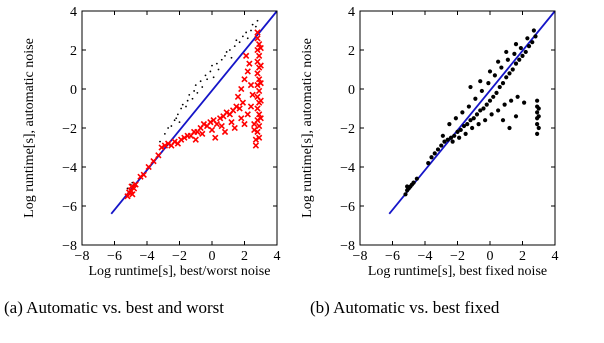 The width and height of the screenshot is (604, 343). Describe the element at coordinates (405, 307) in the screenshot. I see `caption-b: (b) Automatic vs. best fixed` at that location.